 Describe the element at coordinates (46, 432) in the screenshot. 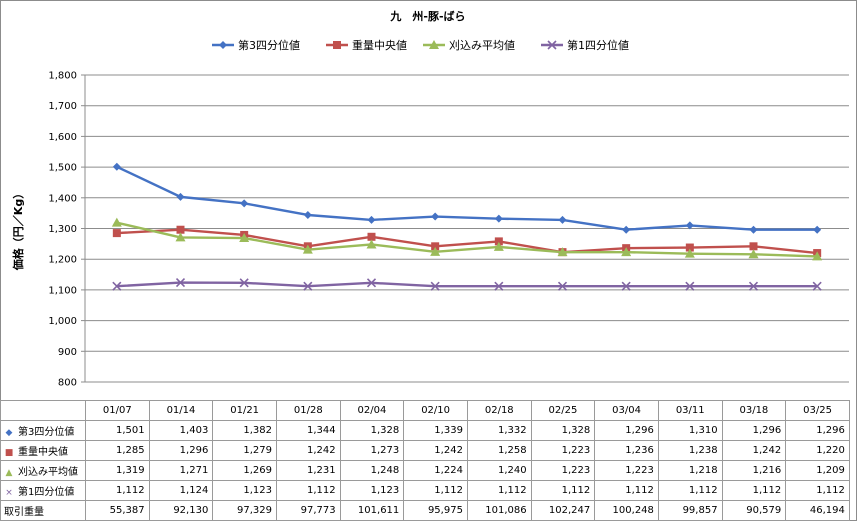

I see `row-label-text: 第3四分位値` at that location.